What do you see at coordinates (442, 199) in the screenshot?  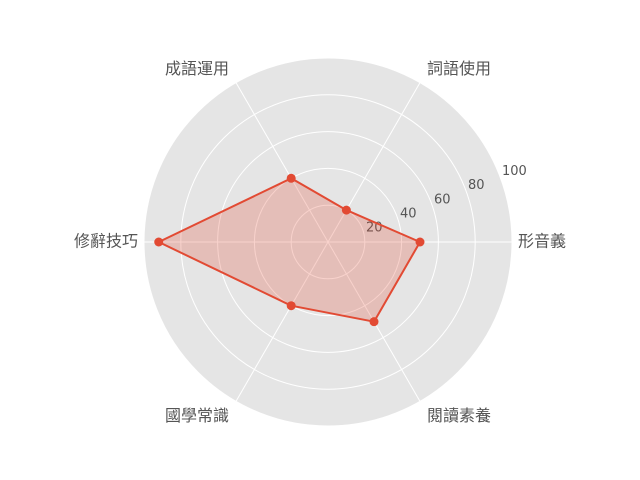 I see `tick-label-60: 60` at bounding box center [442, 199].